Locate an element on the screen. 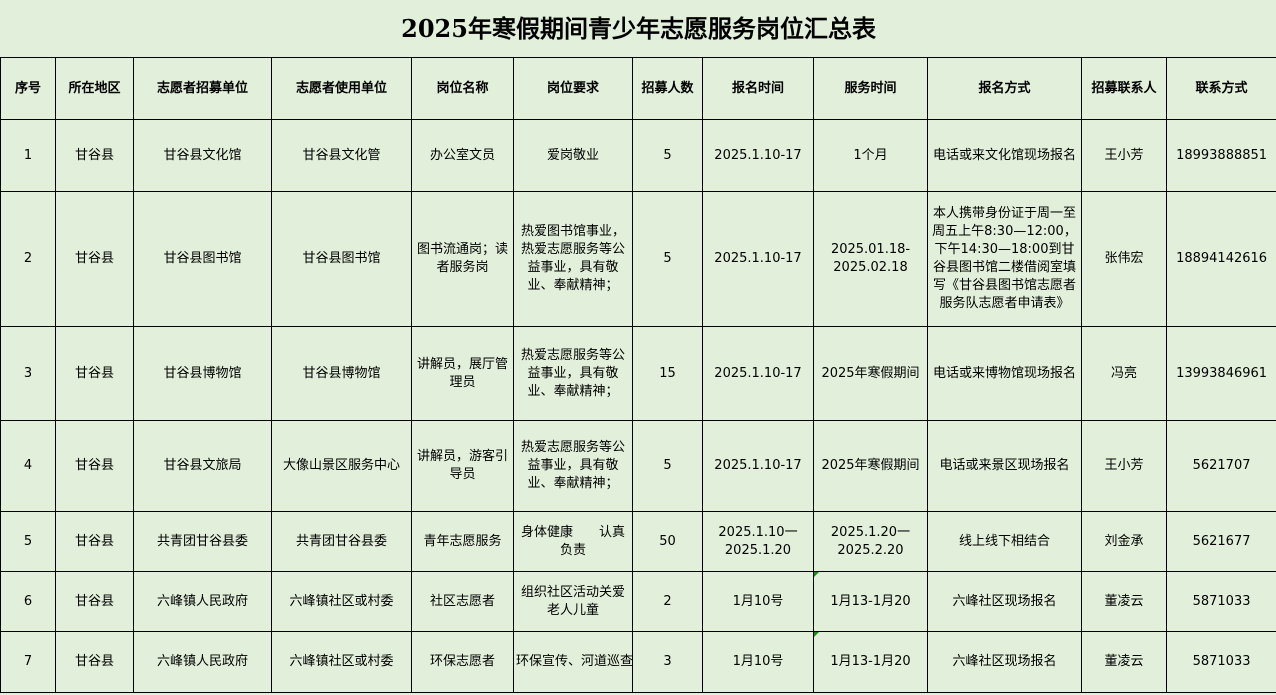 This screenshot has height=695, width=1276. table-cell: 组织社区活动关爱老人儿童 is located at coordinates (573, 601).